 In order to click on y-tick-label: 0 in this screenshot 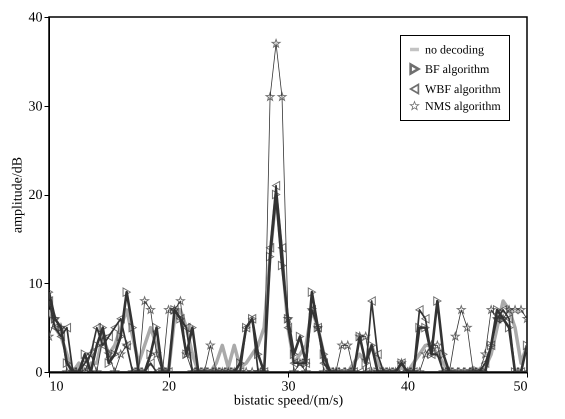, I will do `click(39, 373)`.